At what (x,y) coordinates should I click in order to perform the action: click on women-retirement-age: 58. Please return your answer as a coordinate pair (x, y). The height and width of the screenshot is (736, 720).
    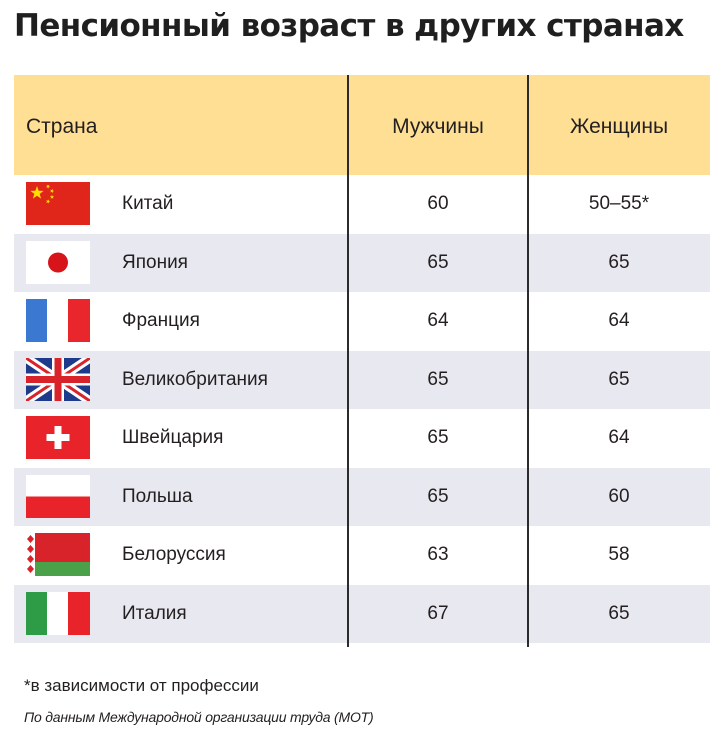
    Looking at the image, I should click on (619, 554).